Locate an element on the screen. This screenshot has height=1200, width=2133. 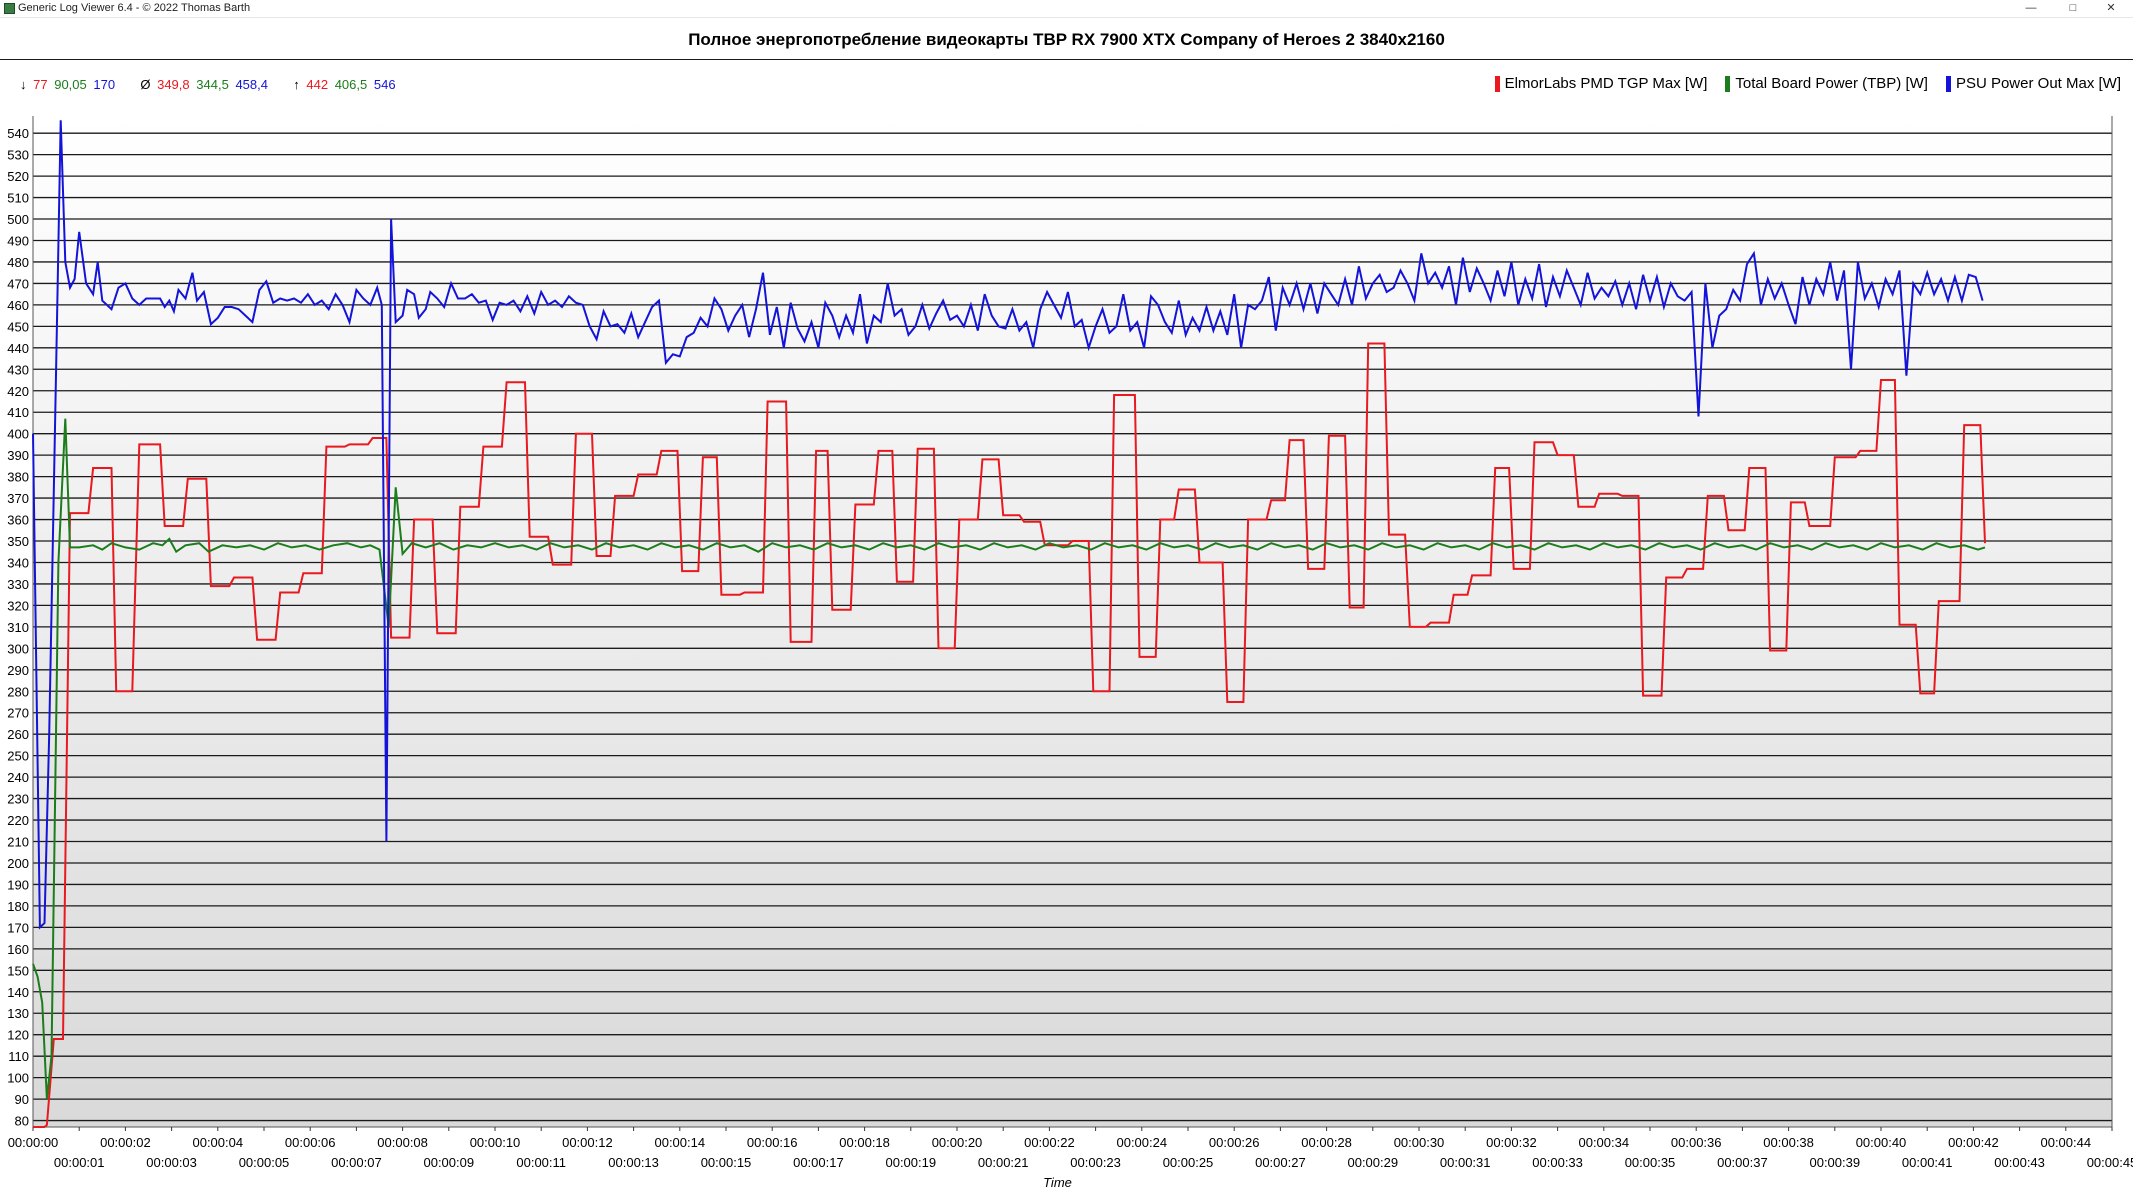
legend-item-tbp: Total Board Power (TBP) [W] is located at coordinates (1826, 83).